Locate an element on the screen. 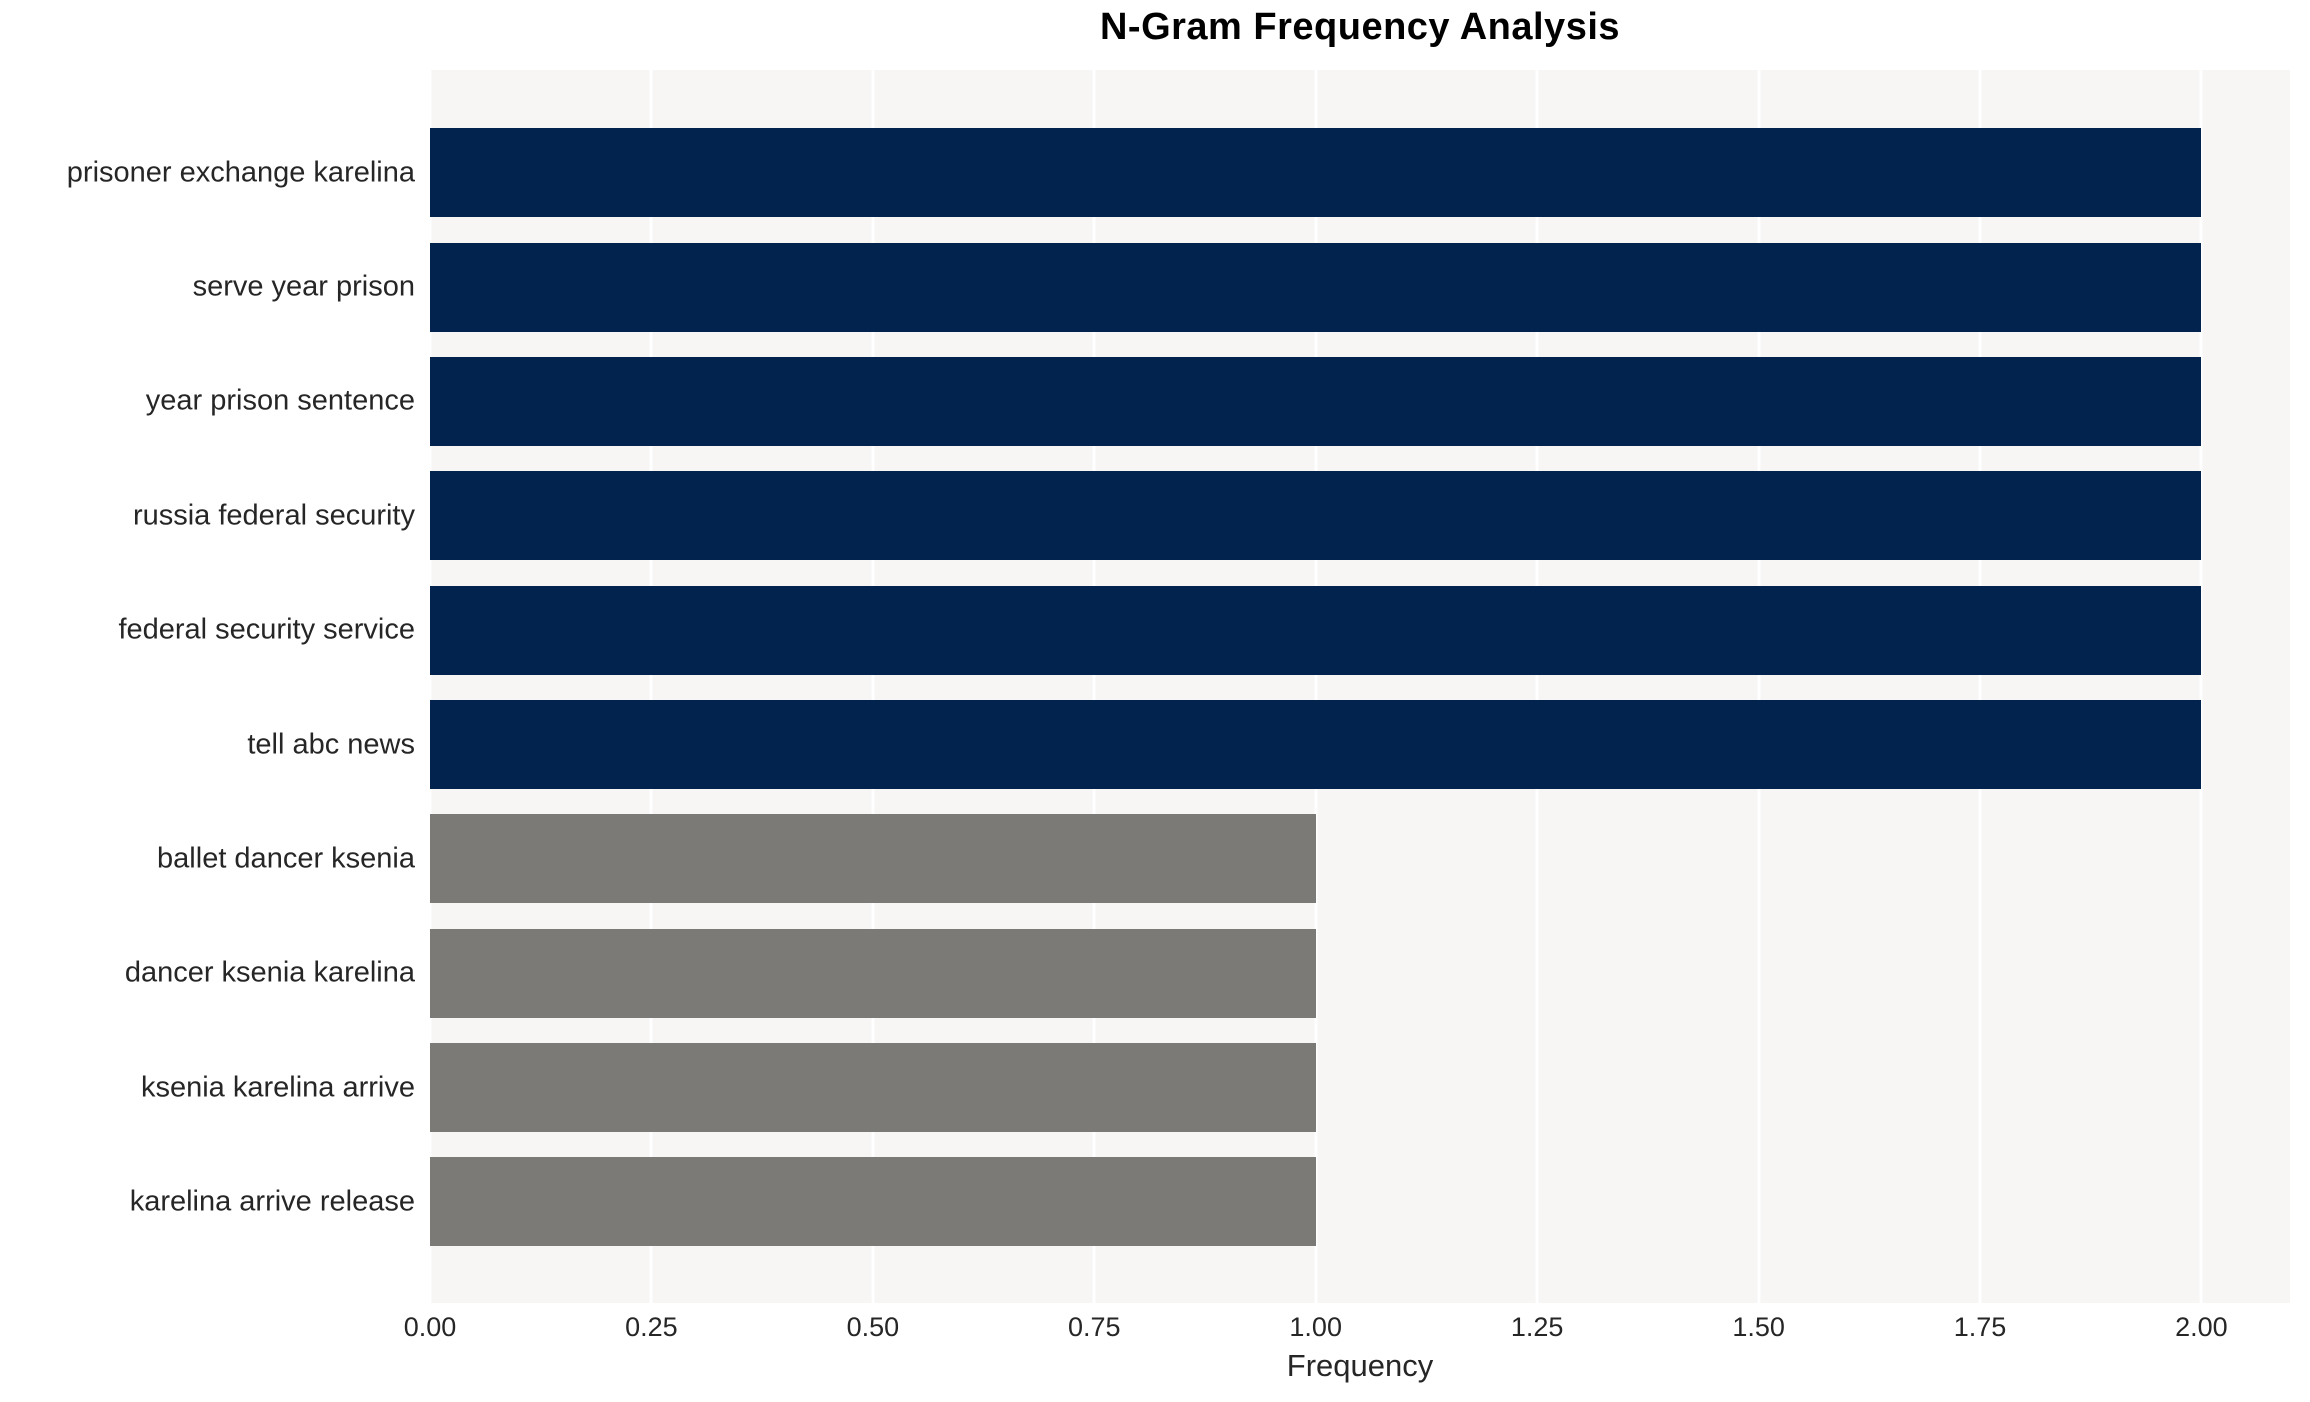 Image resolution: width=2310 pixels, height=1402 pixels. y-axis-label: year prison sentence is located at coordinates (280, 400).